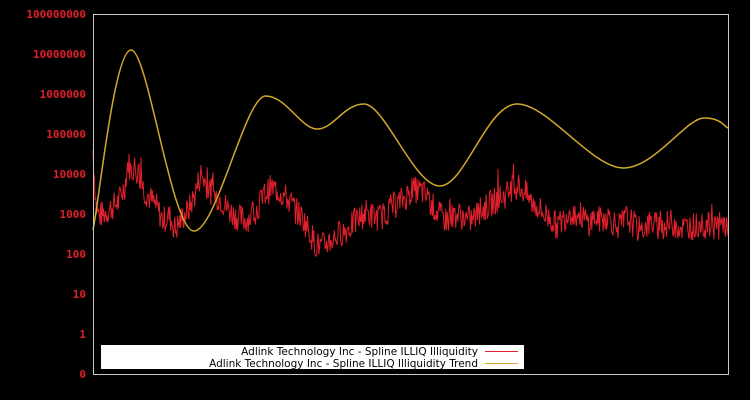  I want to click on y-tick-label: 10000, so click(69, 174).